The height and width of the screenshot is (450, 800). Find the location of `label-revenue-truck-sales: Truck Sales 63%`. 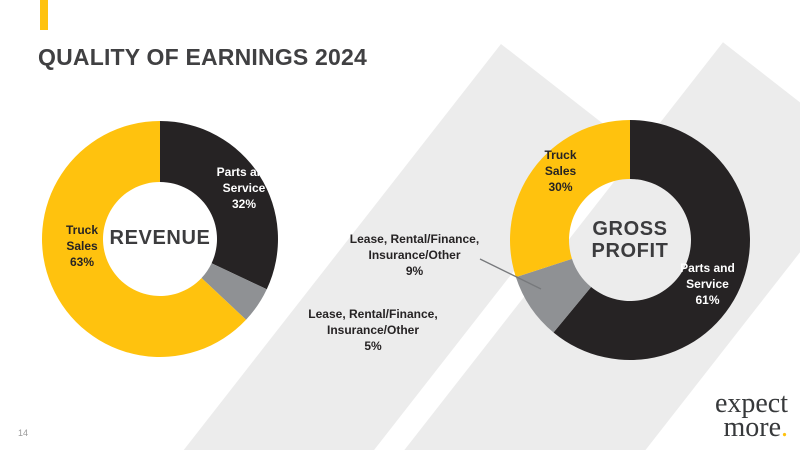

label-revenue-truck-sales: Truck Sales 63% is located at coordinates (82, 246).